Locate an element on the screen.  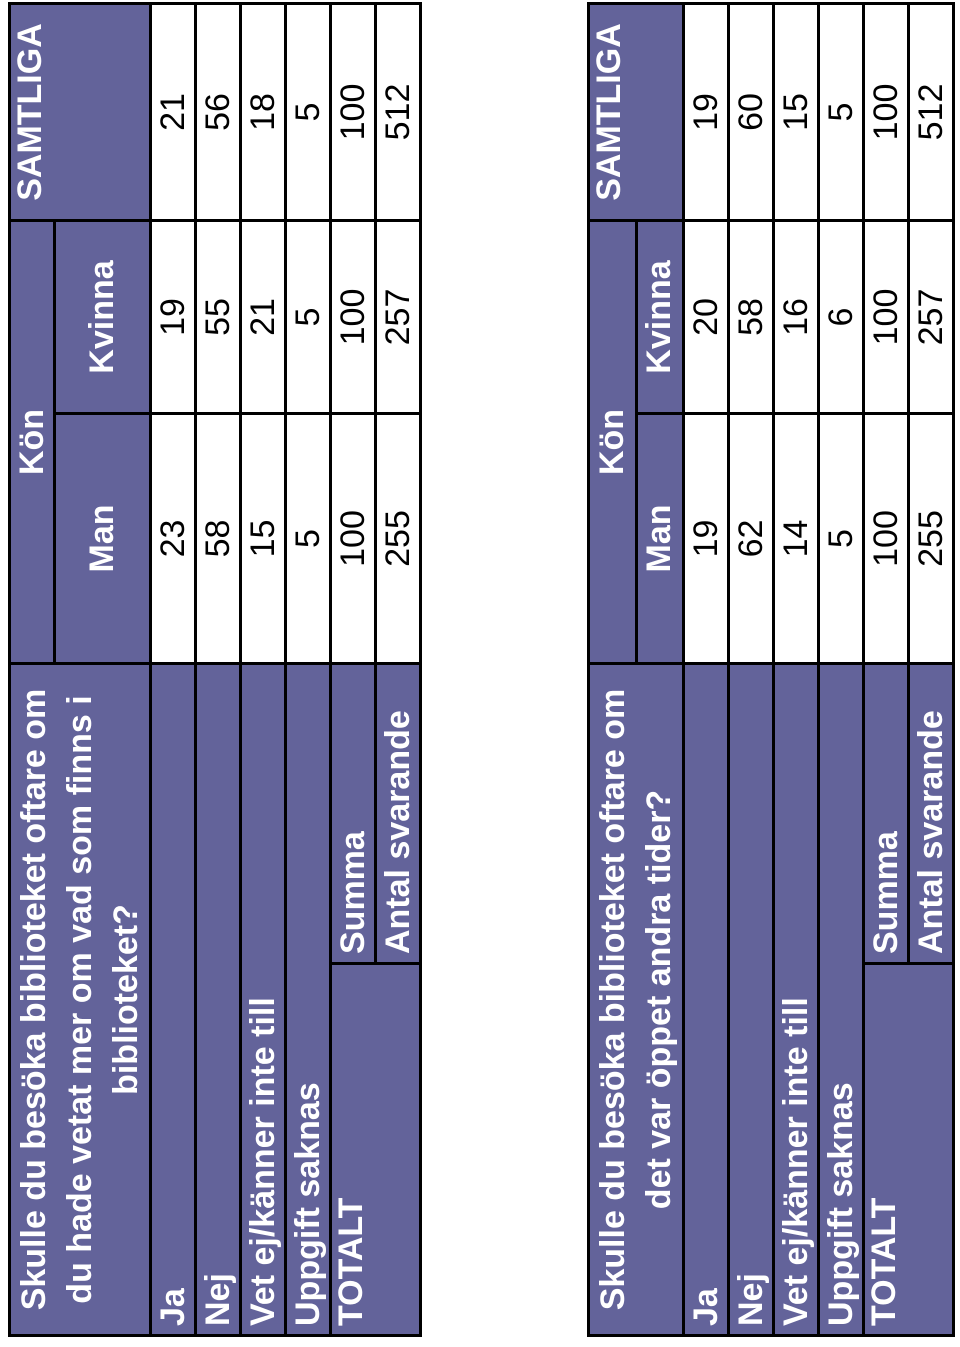
data-row: Nej 58 55 56 is located at coordinates (218, 669).